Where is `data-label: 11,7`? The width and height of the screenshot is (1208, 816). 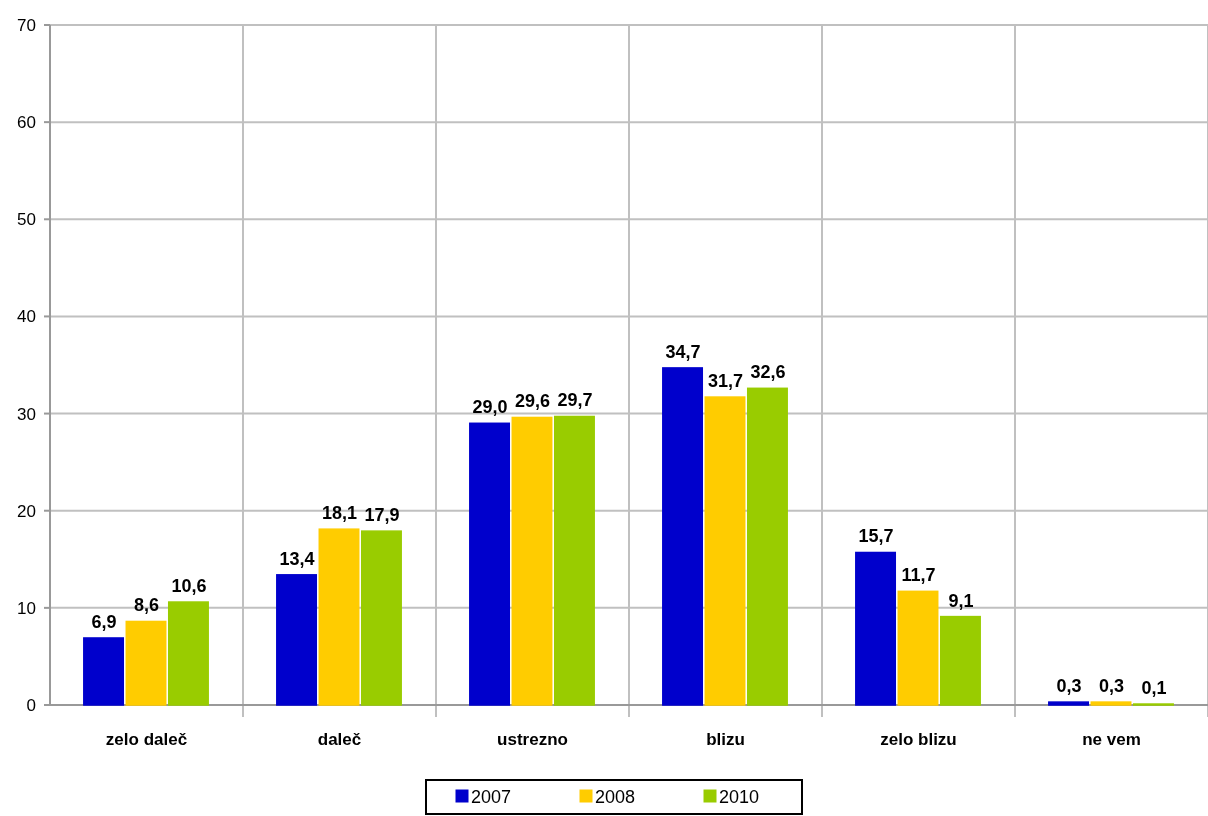
data-label: 11,7 is located at coordinates (918, 575).